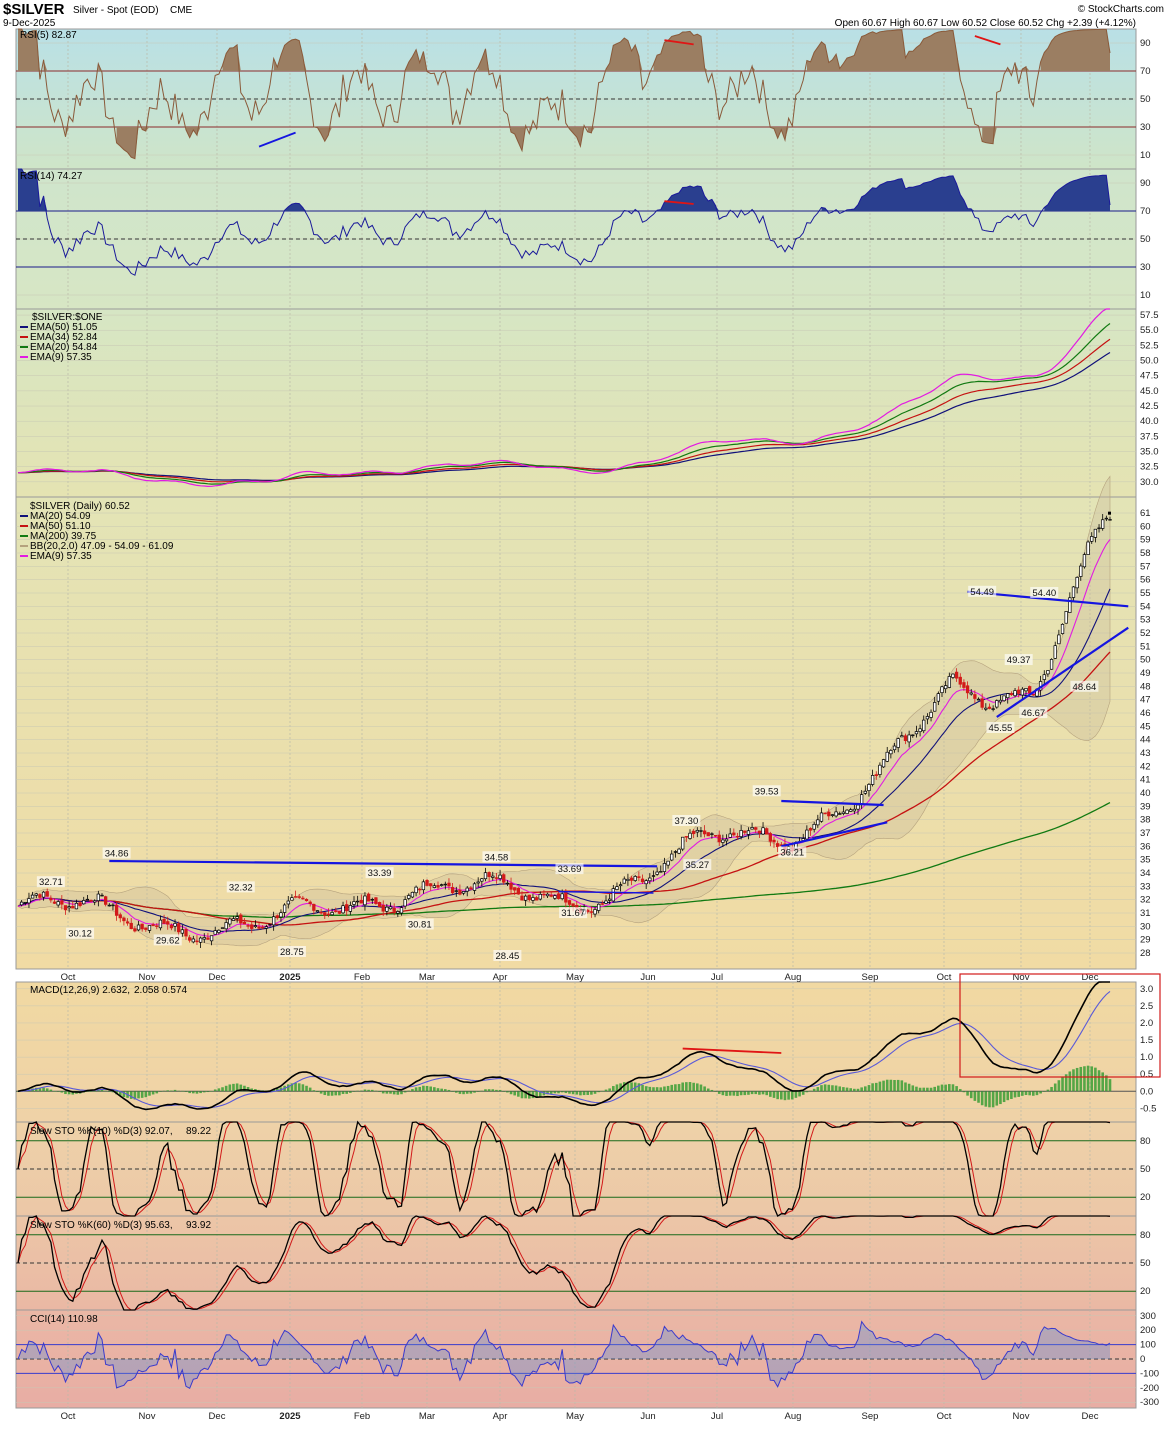  I want to click on price-tick: 47, so click(1145, 700).